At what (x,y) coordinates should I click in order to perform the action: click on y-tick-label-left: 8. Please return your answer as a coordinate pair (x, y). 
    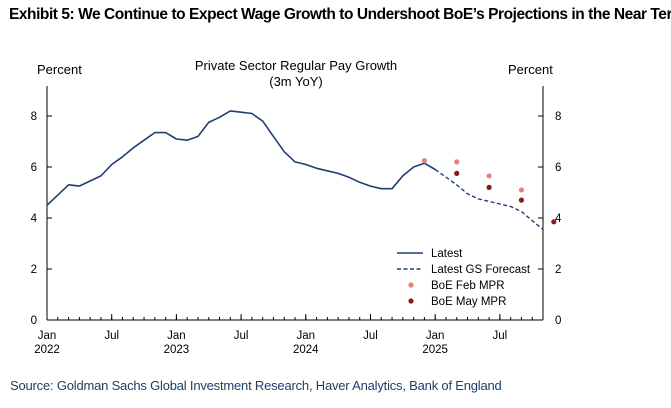
    Looking at the image, I should click on (34, 117).